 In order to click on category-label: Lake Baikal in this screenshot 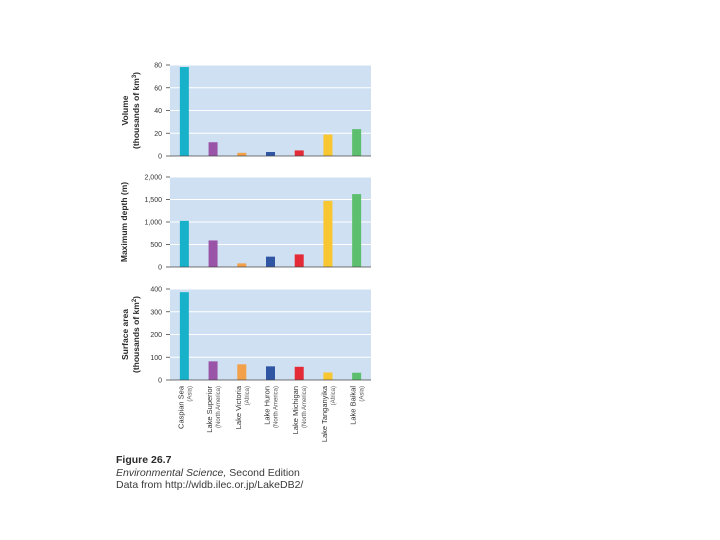, I will do `click(353, 405)`.